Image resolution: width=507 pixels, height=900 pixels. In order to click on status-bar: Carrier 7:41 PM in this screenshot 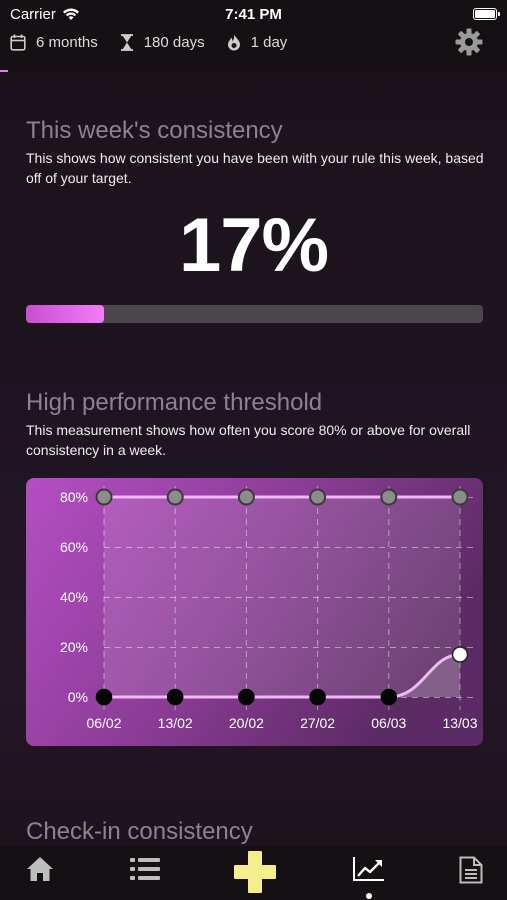, I will do `click(253, 15)`.